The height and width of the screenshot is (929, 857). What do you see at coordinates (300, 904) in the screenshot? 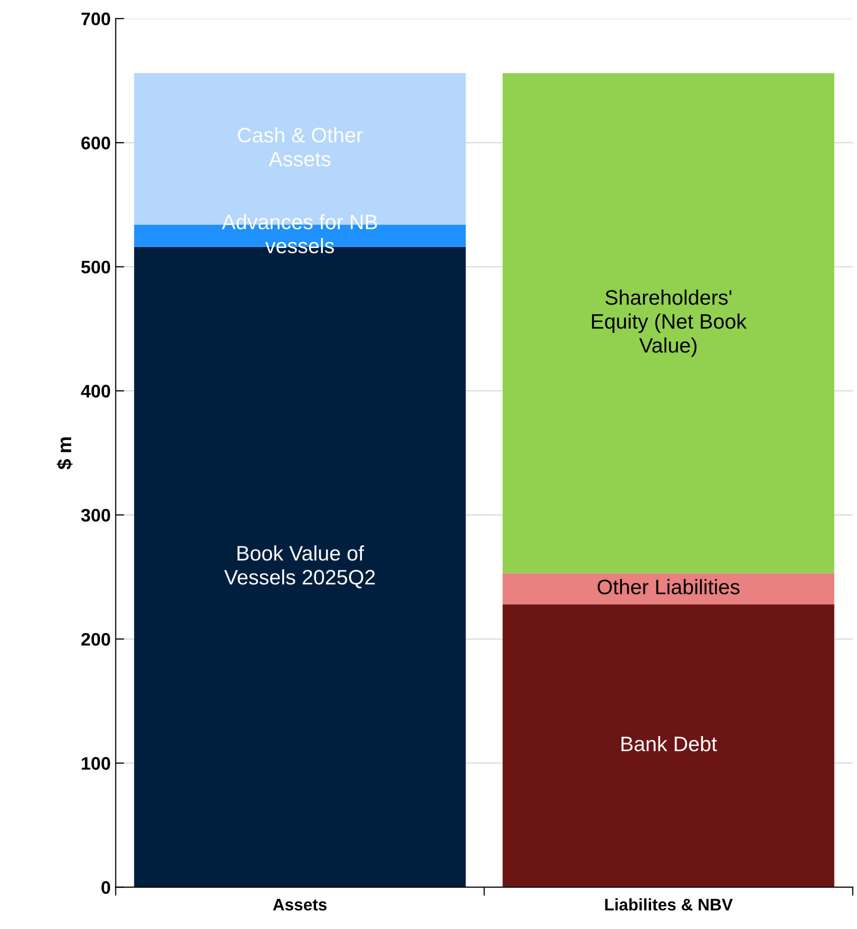
I see `x-tick-label: Assets` at bounding box center [300, 904].